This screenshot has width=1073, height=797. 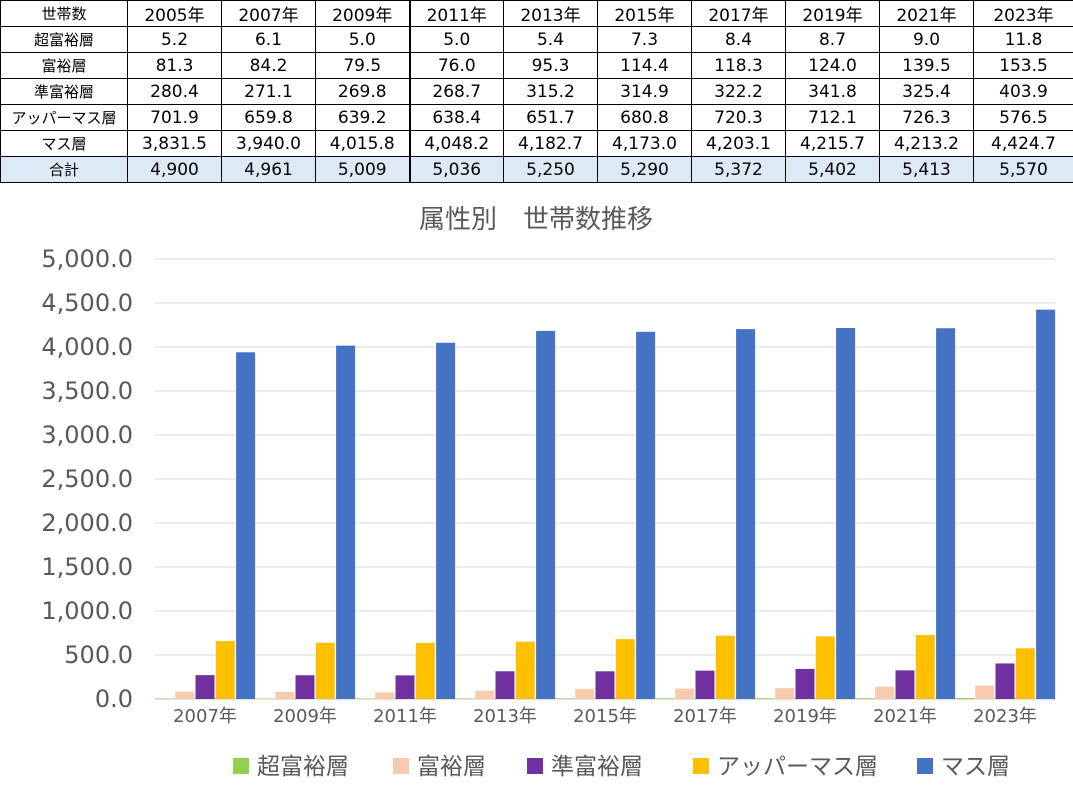 I want to click on table-cell: 79.5, so click(x=362, y=65).